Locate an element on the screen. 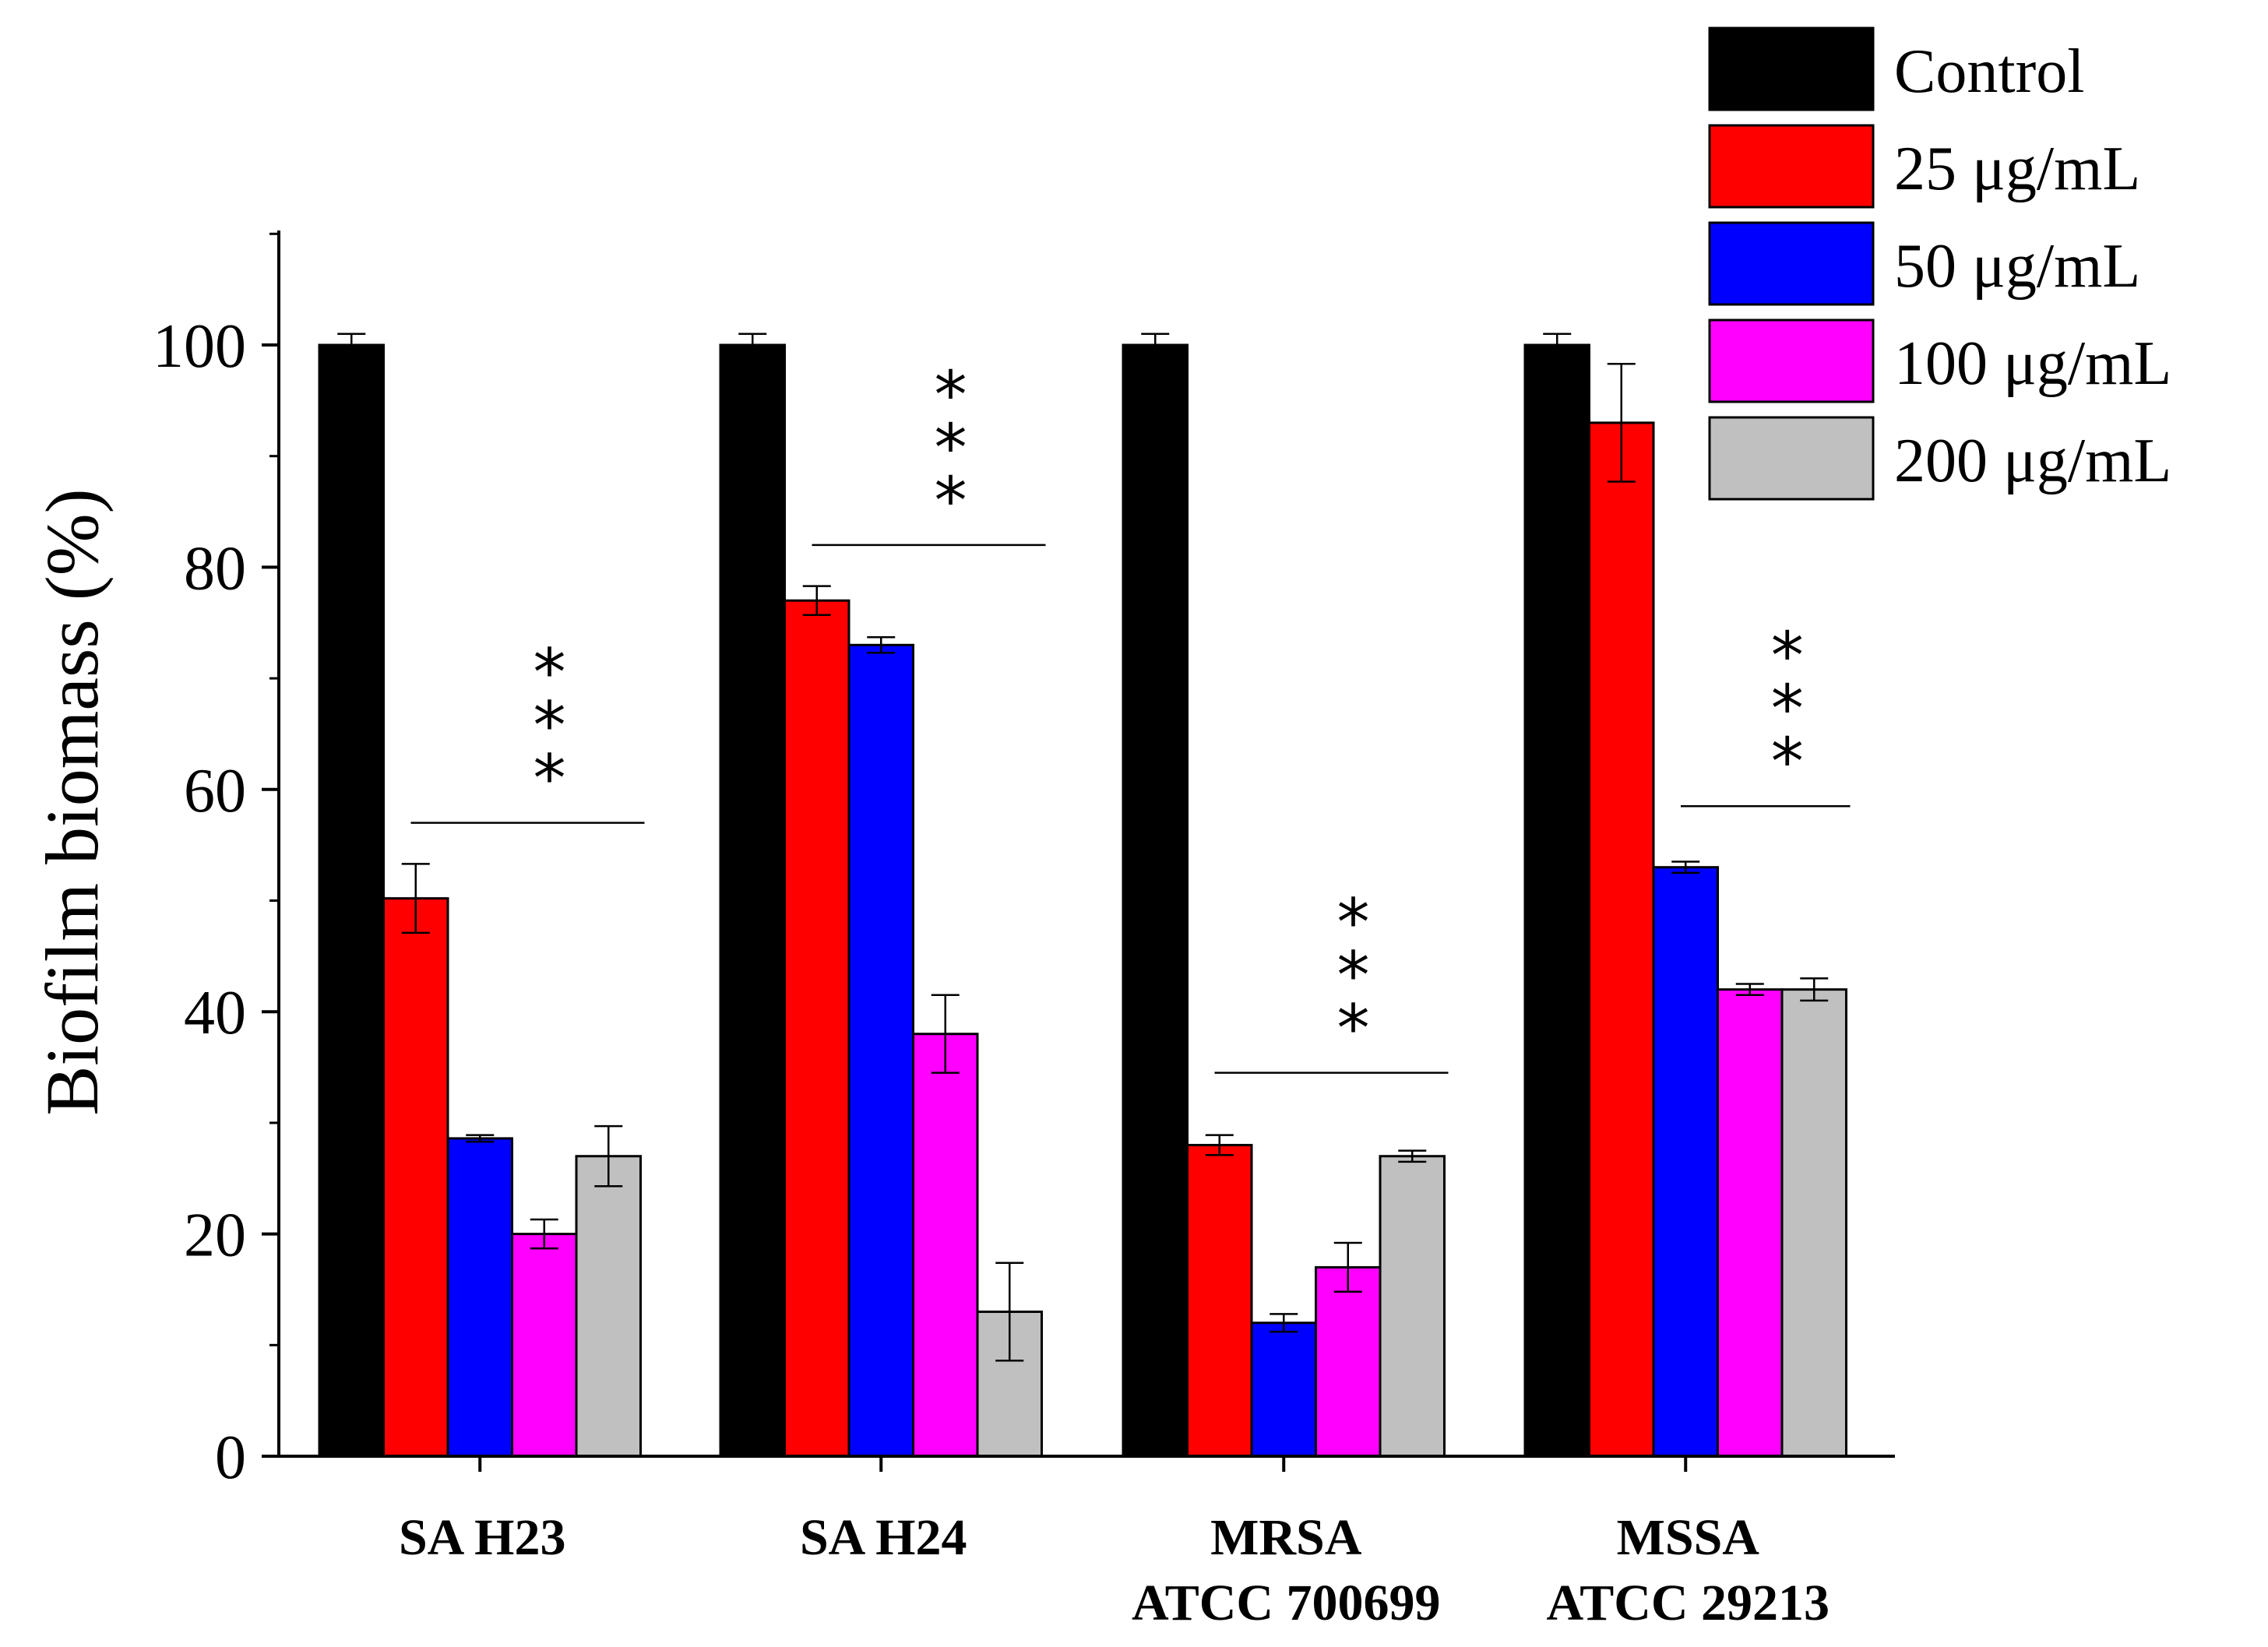 The width and height of the screenshot is (2268, 1647). y-tick-label-1: 20 is located at coordinates (215, 1236).